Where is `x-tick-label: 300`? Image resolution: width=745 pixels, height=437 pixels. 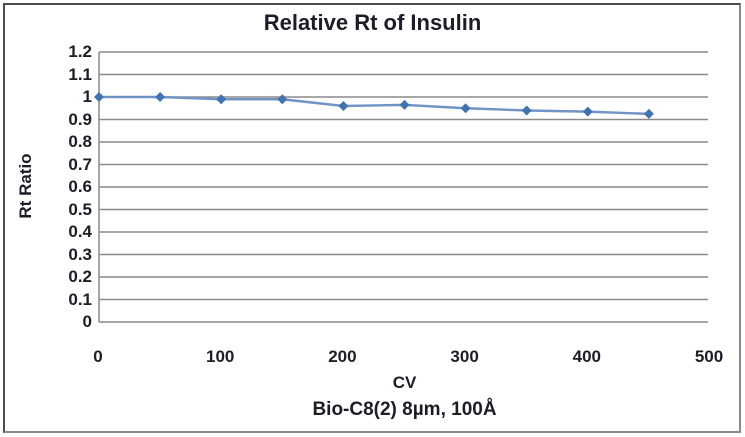
x-tick-label: 300 is located at coordinates (464, 356).